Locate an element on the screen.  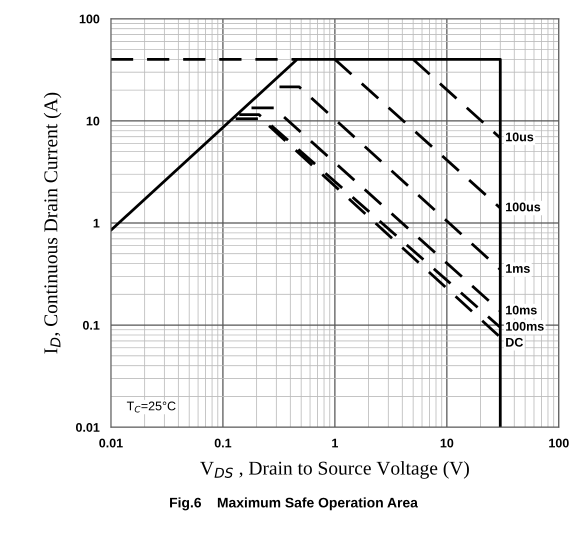
series-label: 100us is located at coordinates (523, 207).